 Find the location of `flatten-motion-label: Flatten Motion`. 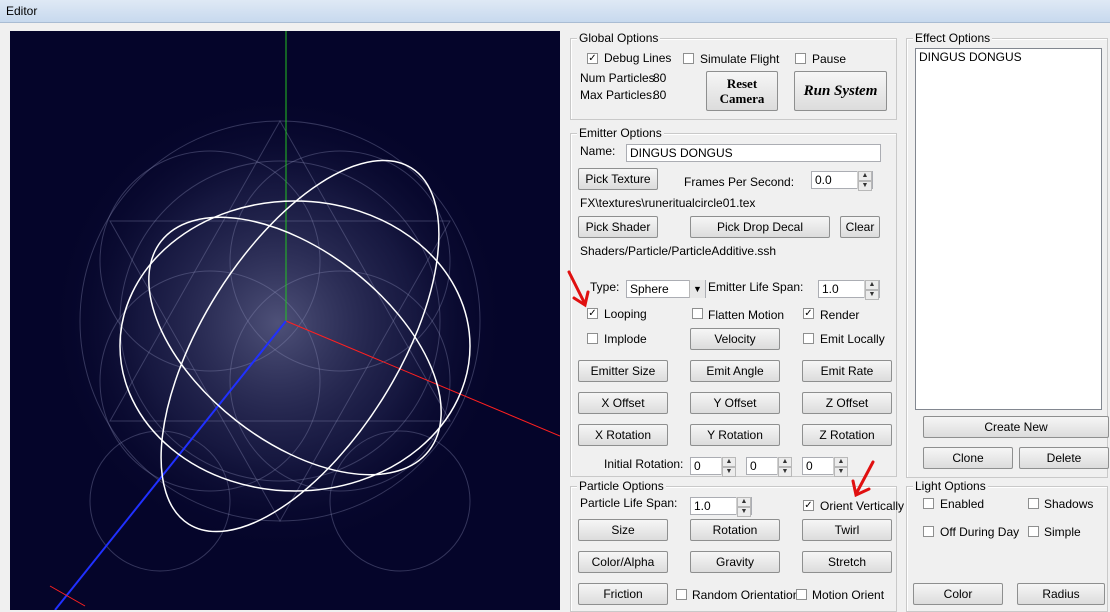

flatten-motion-label: Flatten Motion is located at coordinates (746, 315).